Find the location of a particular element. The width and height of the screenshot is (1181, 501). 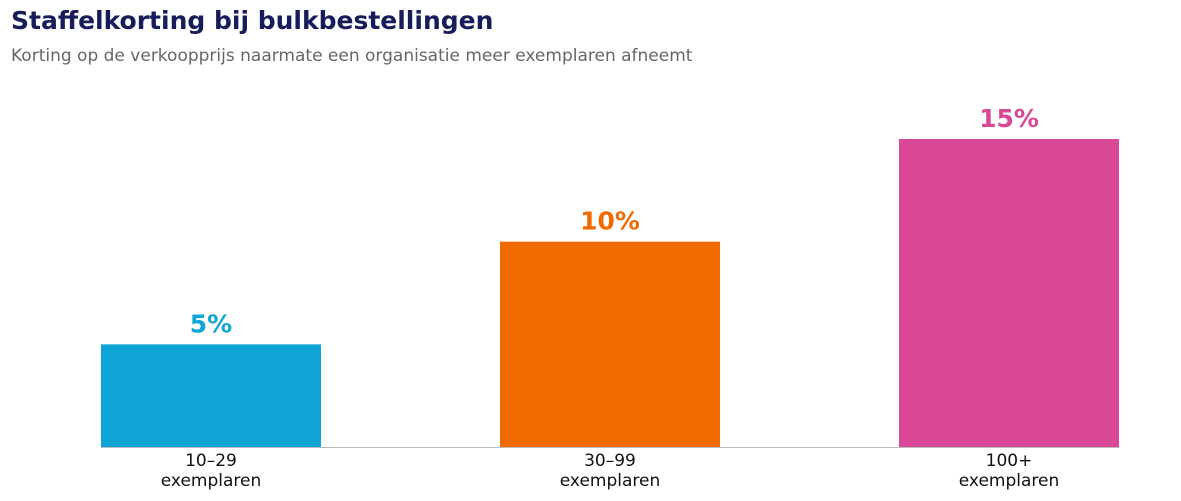

x-tick-label: 30–99 exemplaren is located at coordinates (610, 471).